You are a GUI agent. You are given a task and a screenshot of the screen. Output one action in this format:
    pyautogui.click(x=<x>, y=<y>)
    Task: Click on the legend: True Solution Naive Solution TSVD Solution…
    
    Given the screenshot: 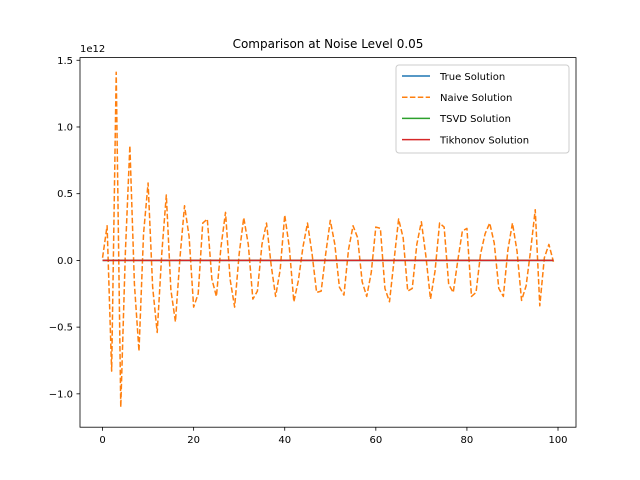 What is the action you would take?
    pyautogui.click(x=482, y=109)
    